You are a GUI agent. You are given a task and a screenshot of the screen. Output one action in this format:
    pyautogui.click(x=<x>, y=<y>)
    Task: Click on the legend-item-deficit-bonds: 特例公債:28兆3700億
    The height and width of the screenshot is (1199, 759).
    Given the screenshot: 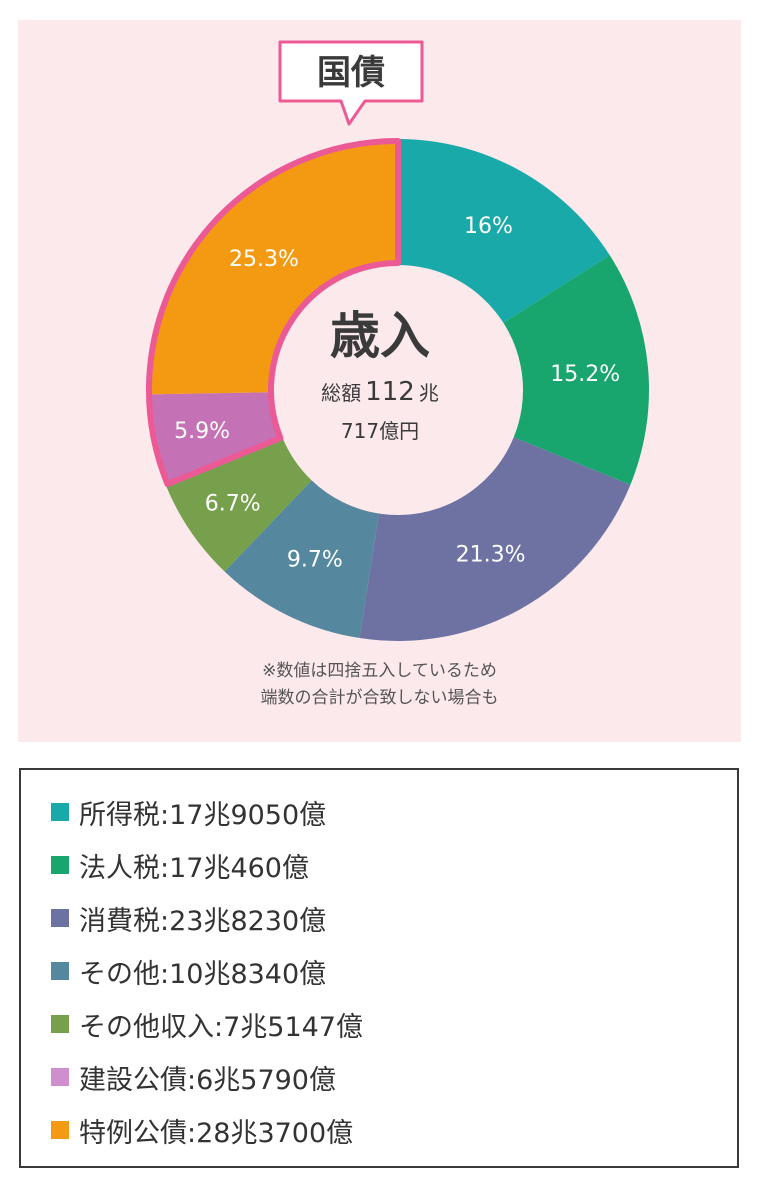 What is the action you would take?
    pyautogui.click(x=202, y=1130)
    